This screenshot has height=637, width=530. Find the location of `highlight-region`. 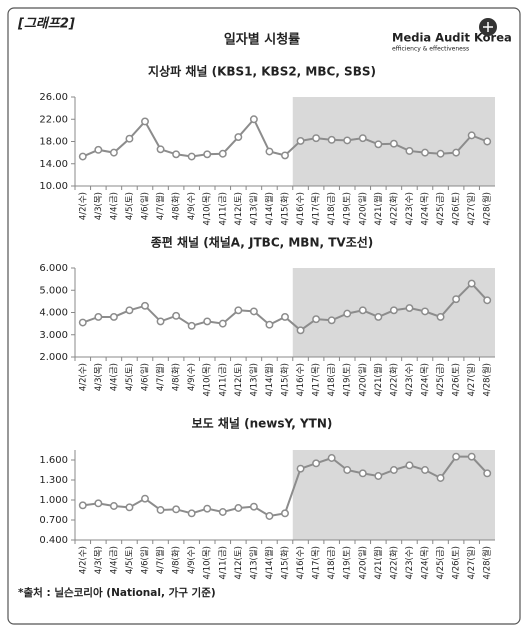

highlight-region is located at coordinates (393, 495).